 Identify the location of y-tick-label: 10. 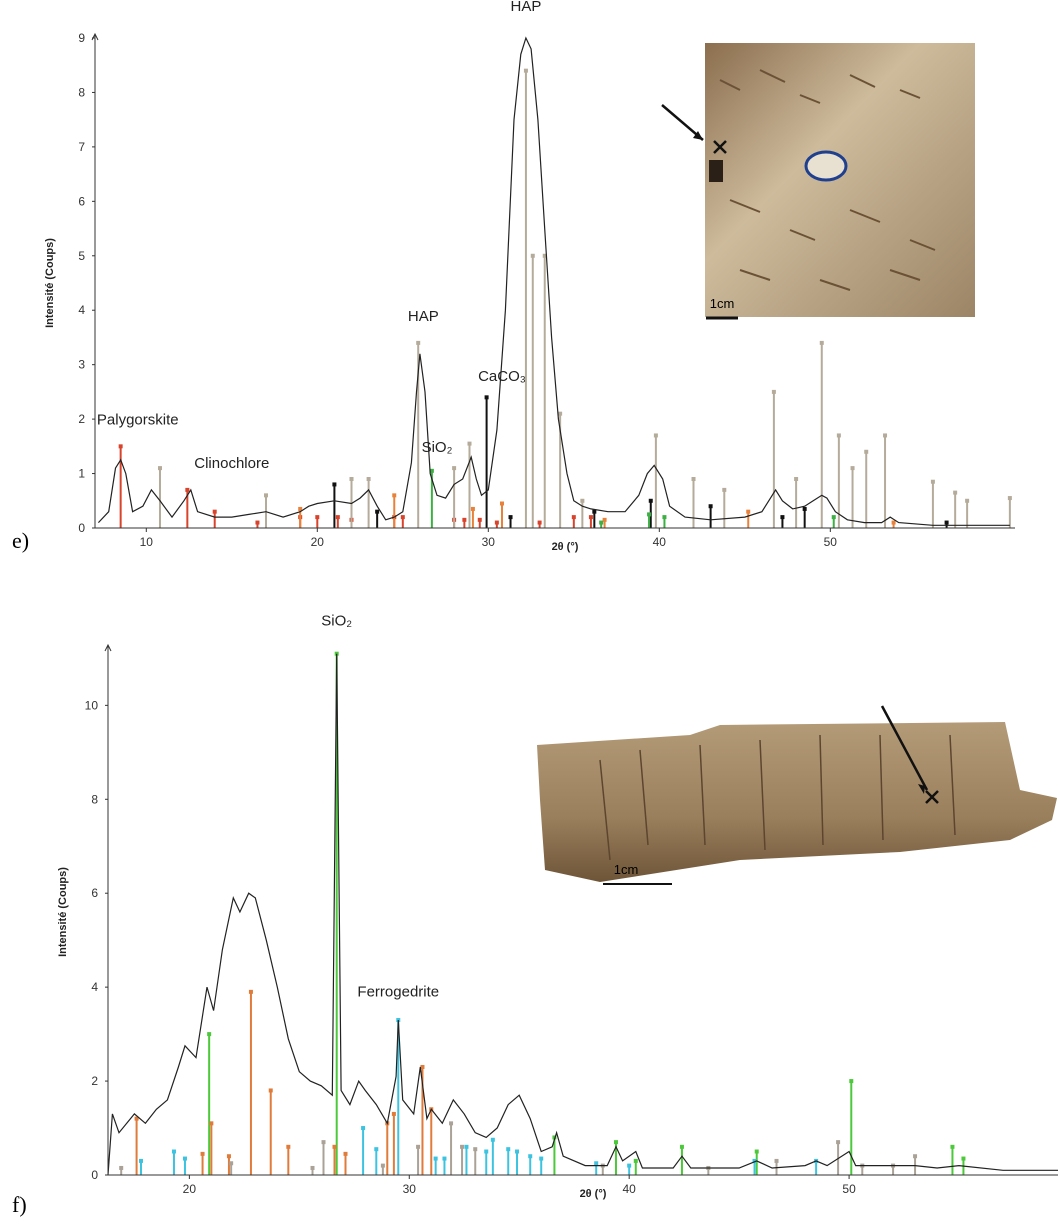
(92, 705).